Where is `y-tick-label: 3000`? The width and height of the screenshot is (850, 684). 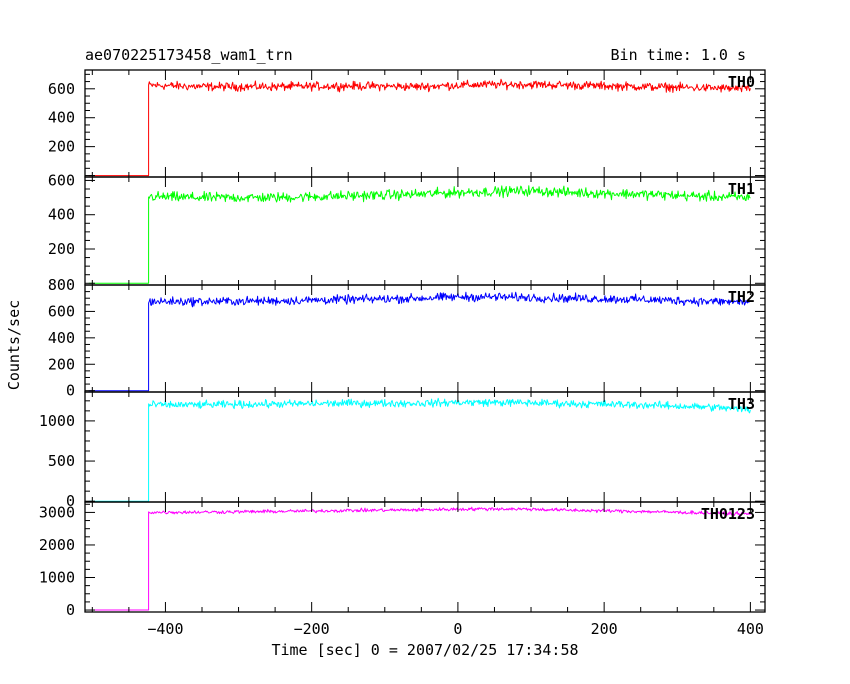 y-tick-label: 3000 is located at coordinates (57, 512).